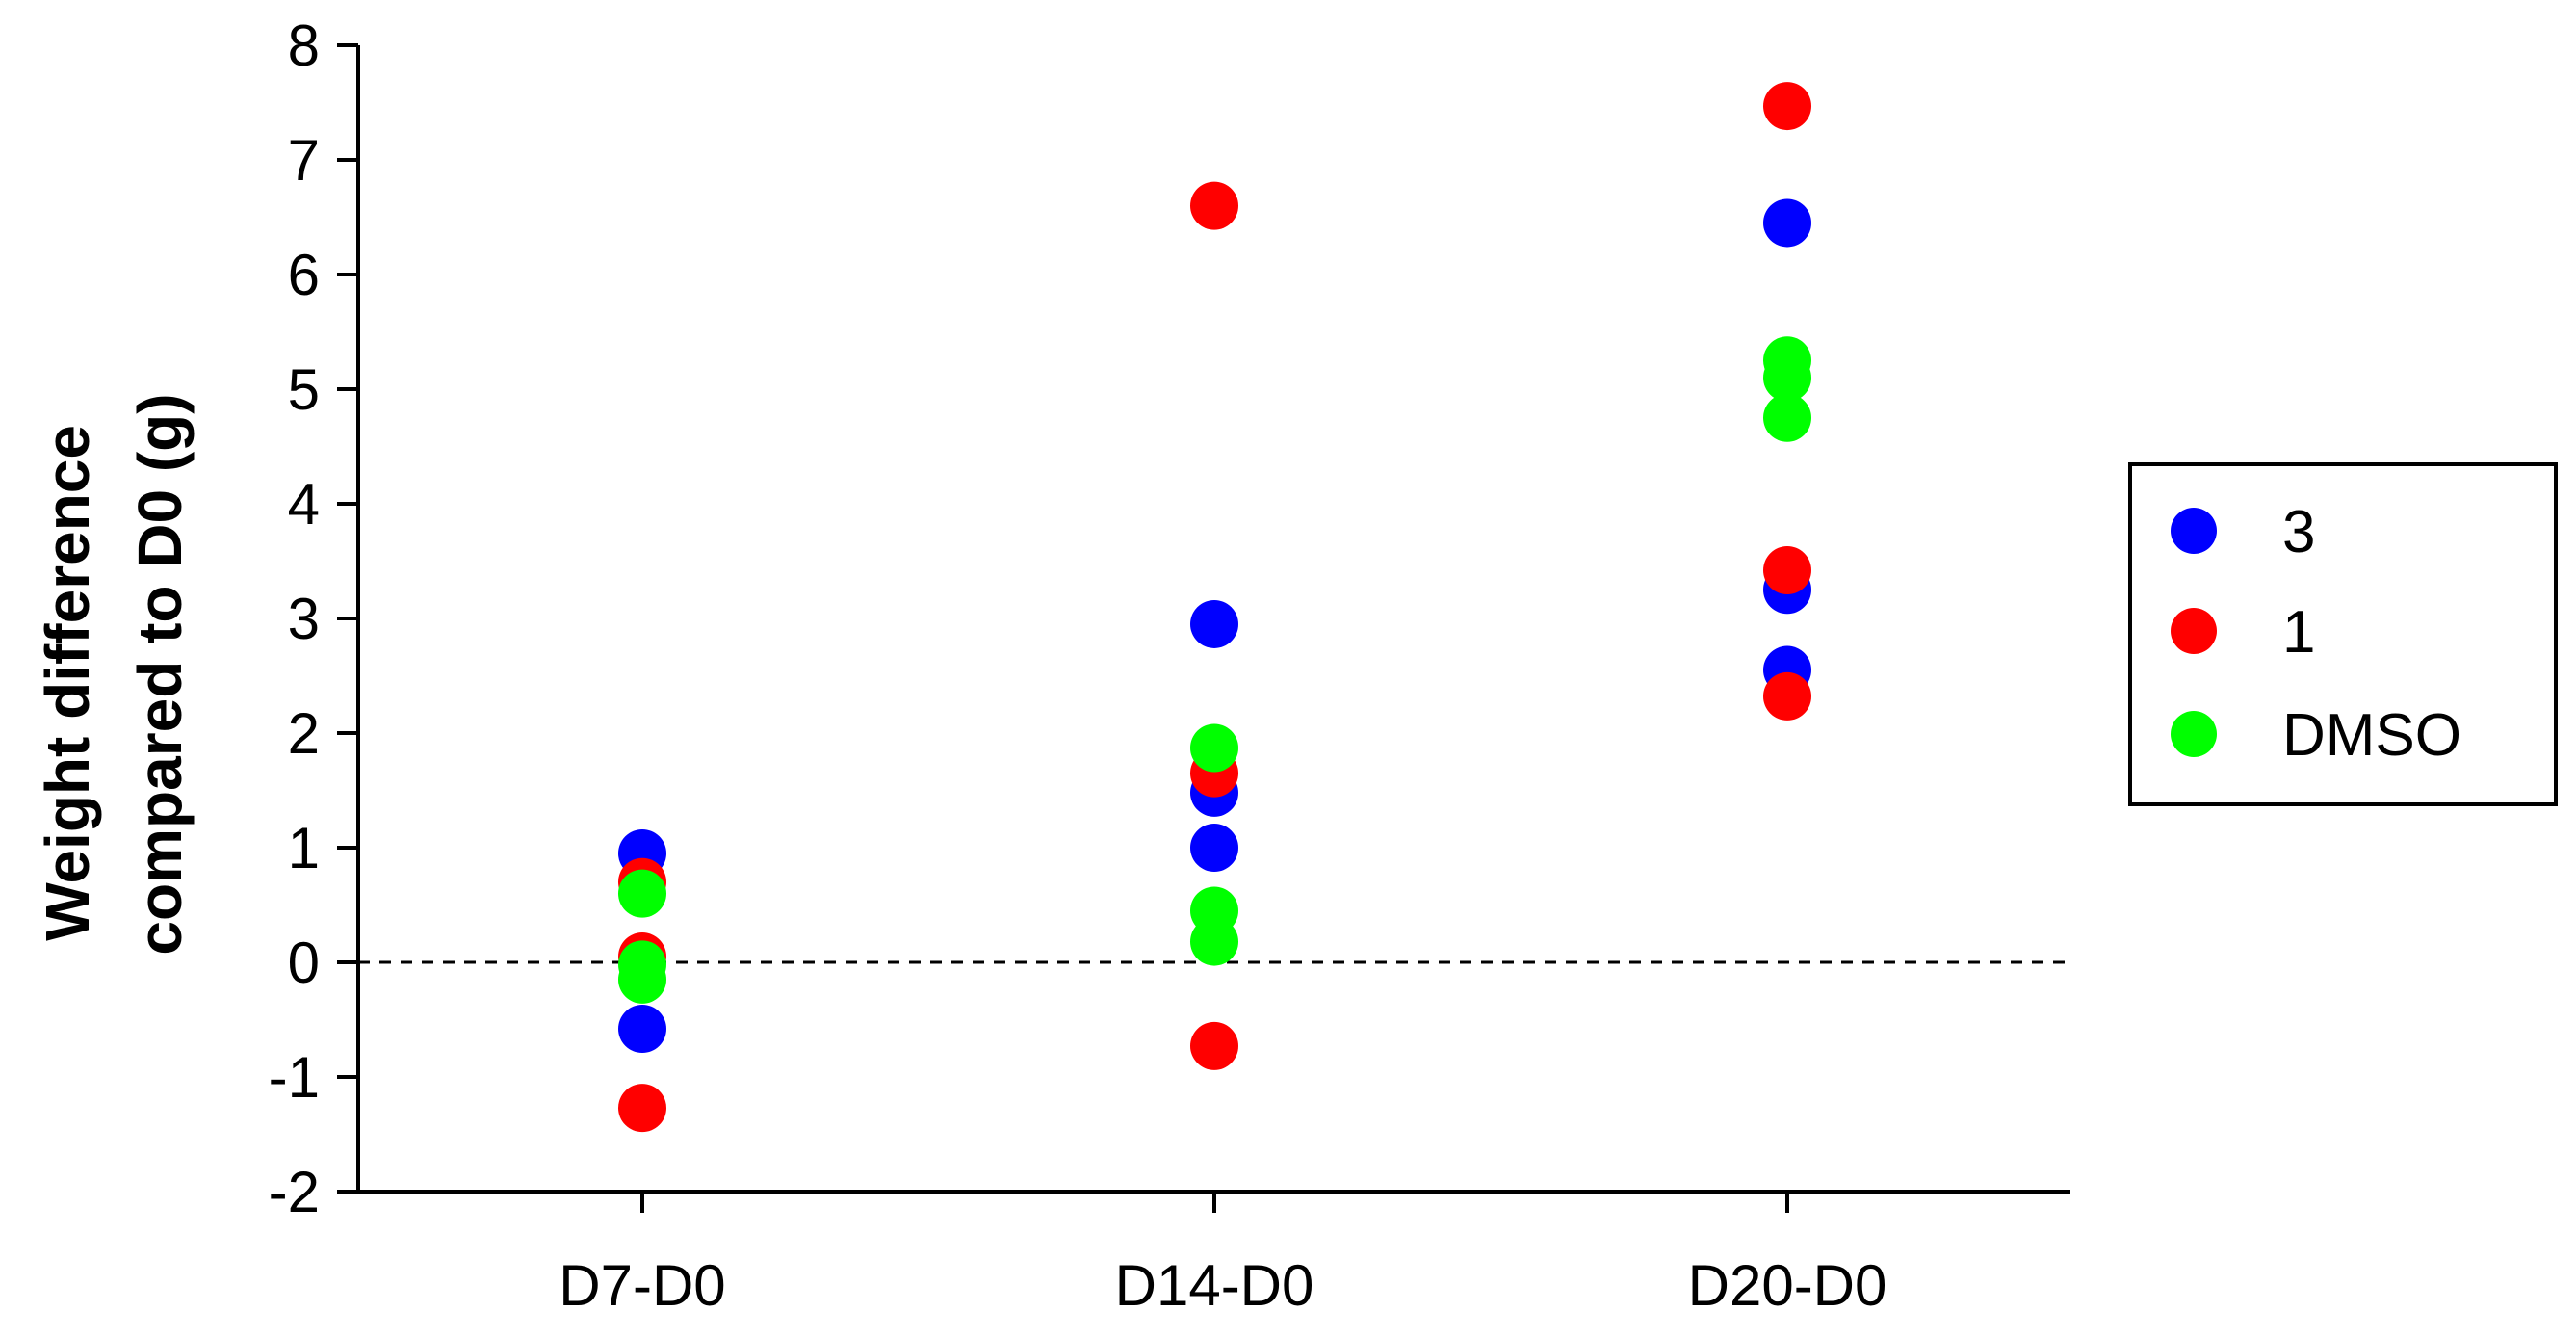 This screenshot has height=1338, width=2576. Describe the element at coordinates (160, 674) in the screenshot. I see `y-axis-title-line-2: compared to D0 (g)` at that location.